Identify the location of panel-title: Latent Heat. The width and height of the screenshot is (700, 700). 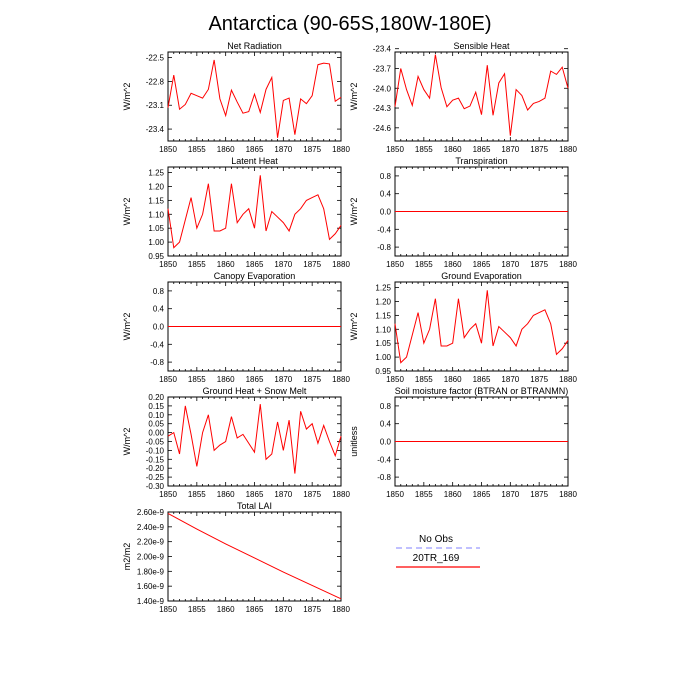
(254, 161).